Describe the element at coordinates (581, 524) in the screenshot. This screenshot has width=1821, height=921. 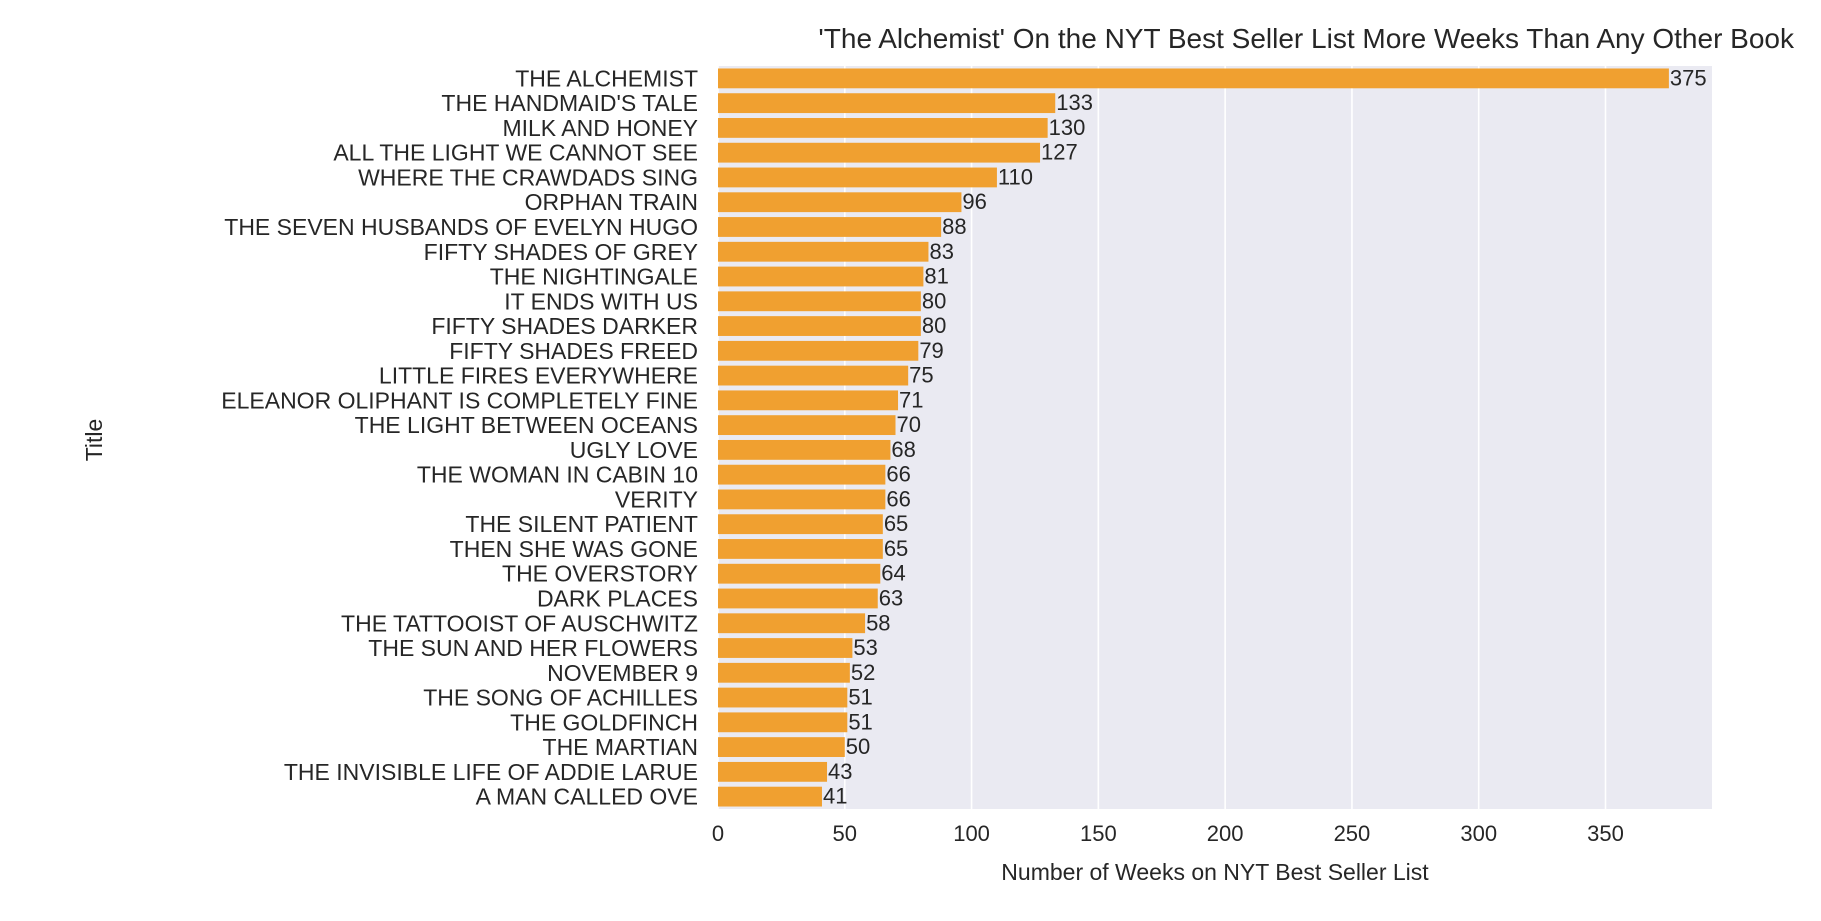
I see `category-label-the-silent-patient: THE SILENT PATIENT` at that location.